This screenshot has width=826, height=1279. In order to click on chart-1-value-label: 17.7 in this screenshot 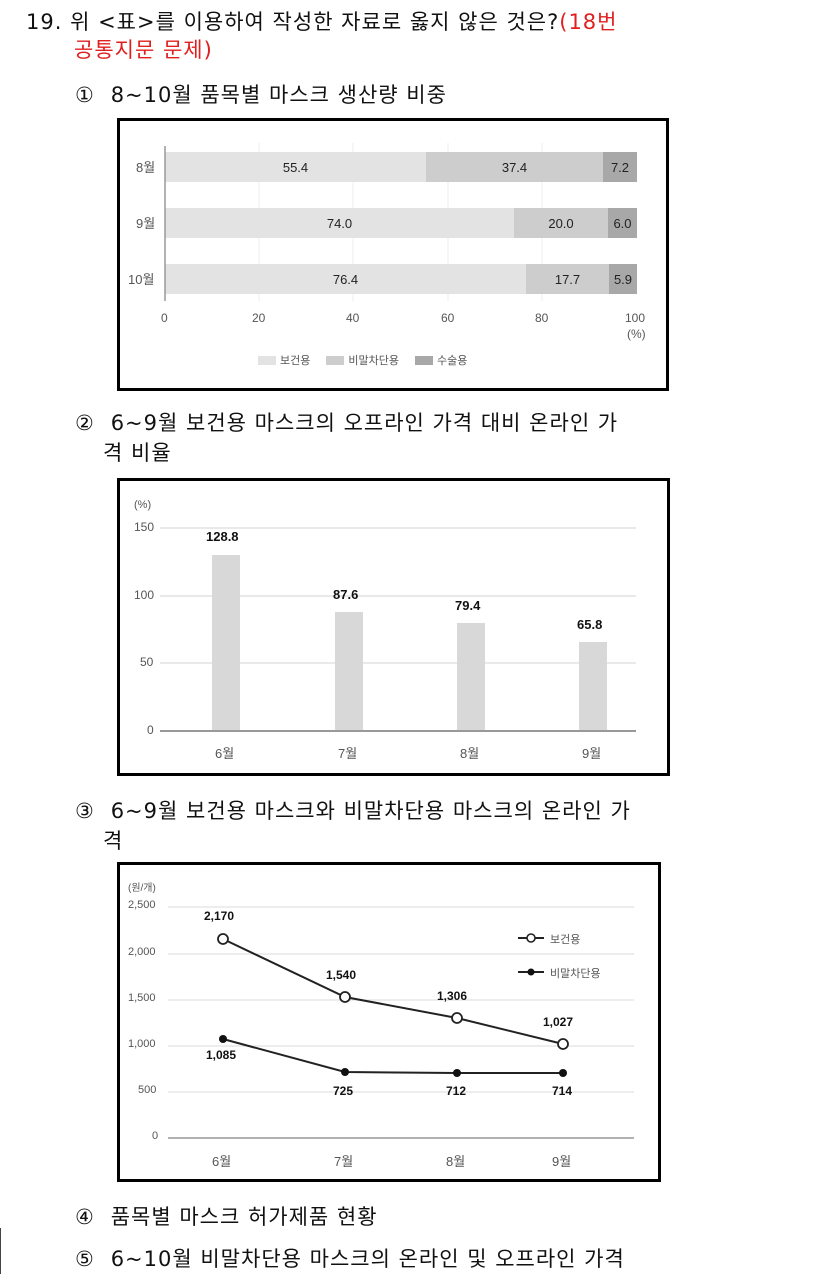, I will do `click(567, 279)`.